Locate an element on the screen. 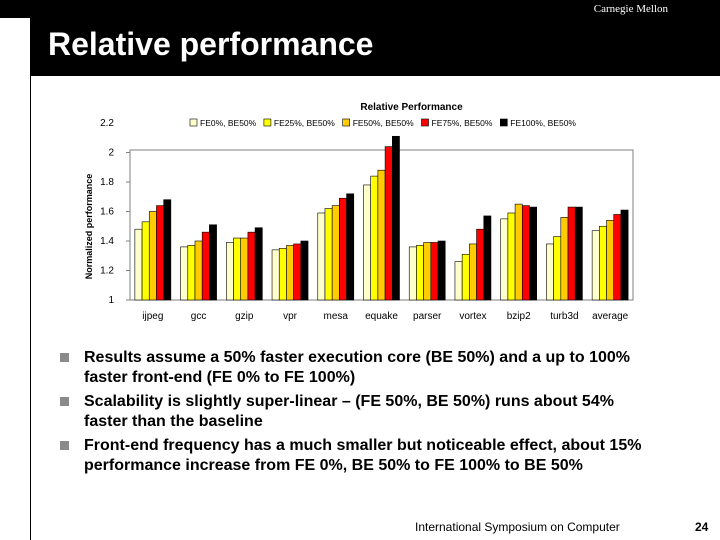 This screenshot has height=540, width=720. x-tick-label: vpr is located at coordinates (290, 316).